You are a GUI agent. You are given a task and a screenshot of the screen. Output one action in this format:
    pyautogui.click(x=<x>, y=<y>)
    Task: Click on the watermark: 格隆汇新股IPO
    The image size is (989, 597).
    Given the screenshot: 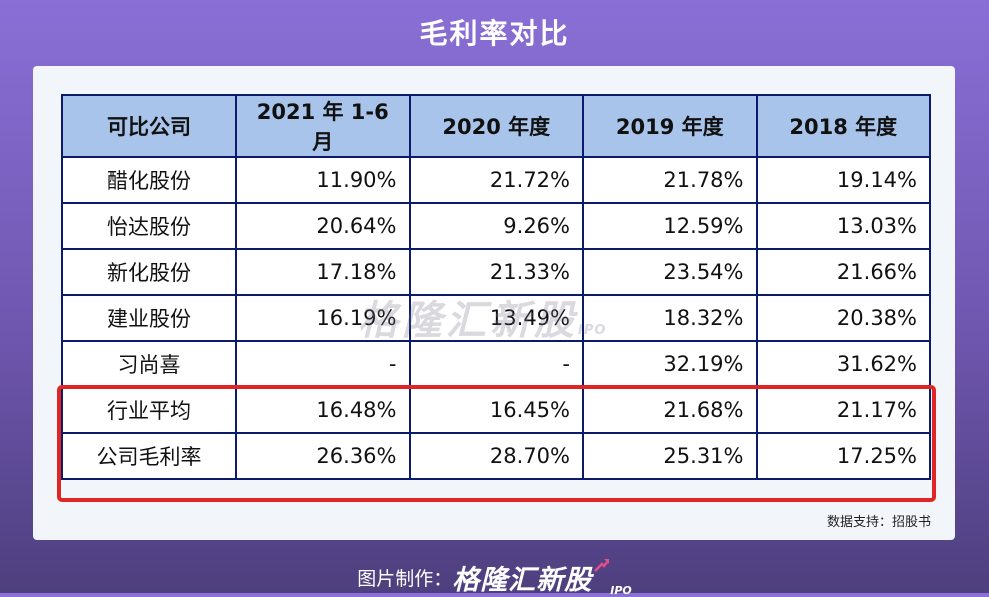 What is the action you would take?
    pyautogui.click(x=482, y=317)
    